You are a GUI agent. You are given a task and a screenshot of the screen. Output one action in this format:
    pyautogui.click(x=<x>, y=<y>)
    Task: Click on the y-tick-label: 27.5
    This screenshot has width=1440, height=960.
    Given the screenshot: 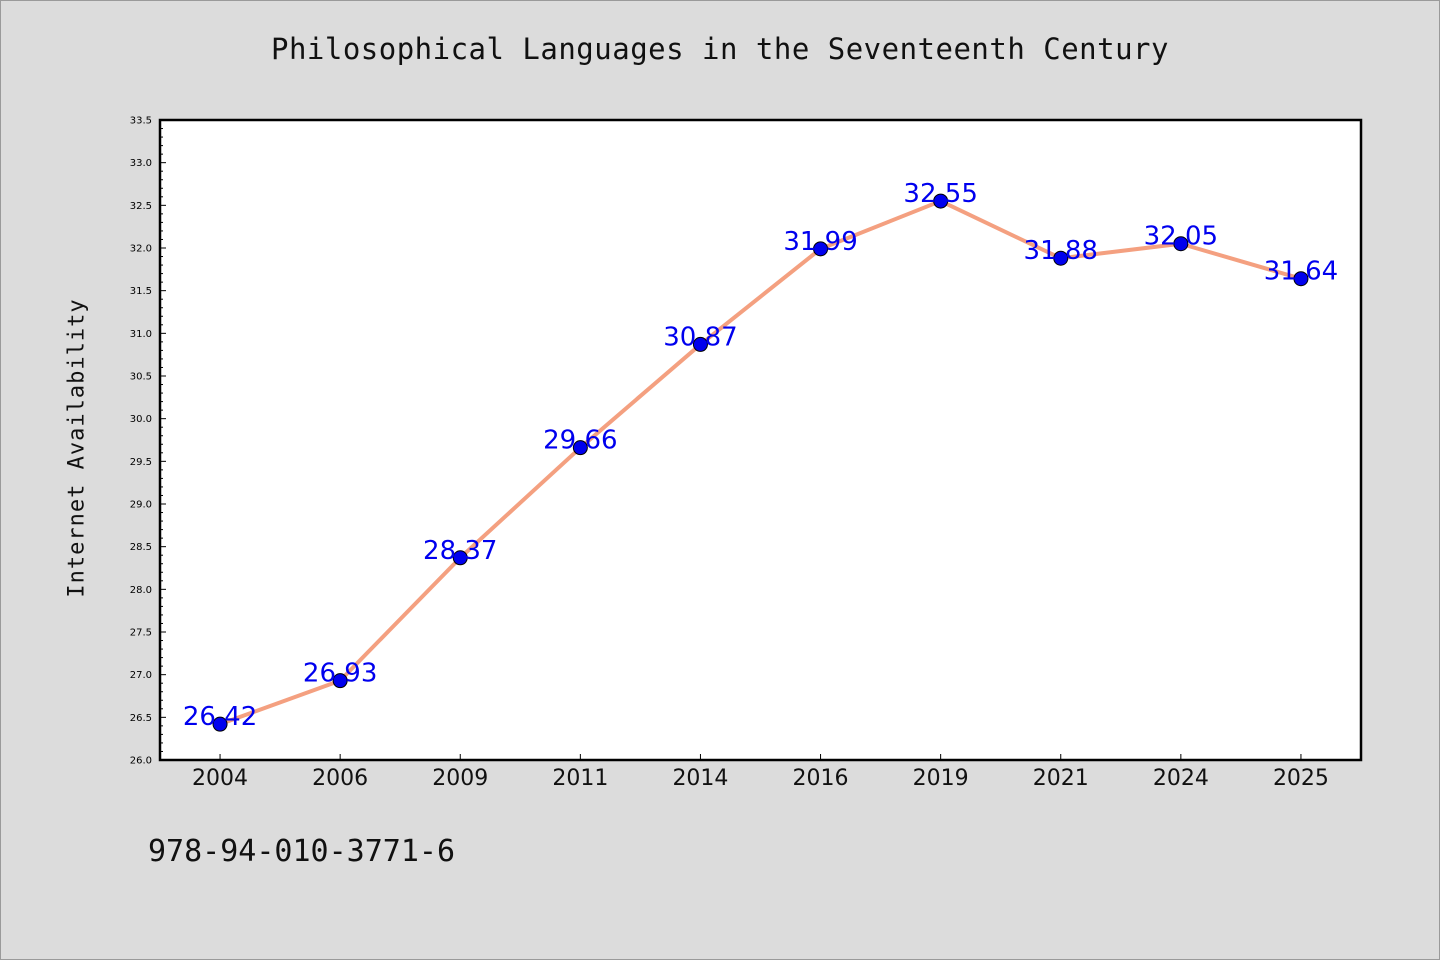 What is the action you would take?
    pyautogui.click(x=141, y=633)
    